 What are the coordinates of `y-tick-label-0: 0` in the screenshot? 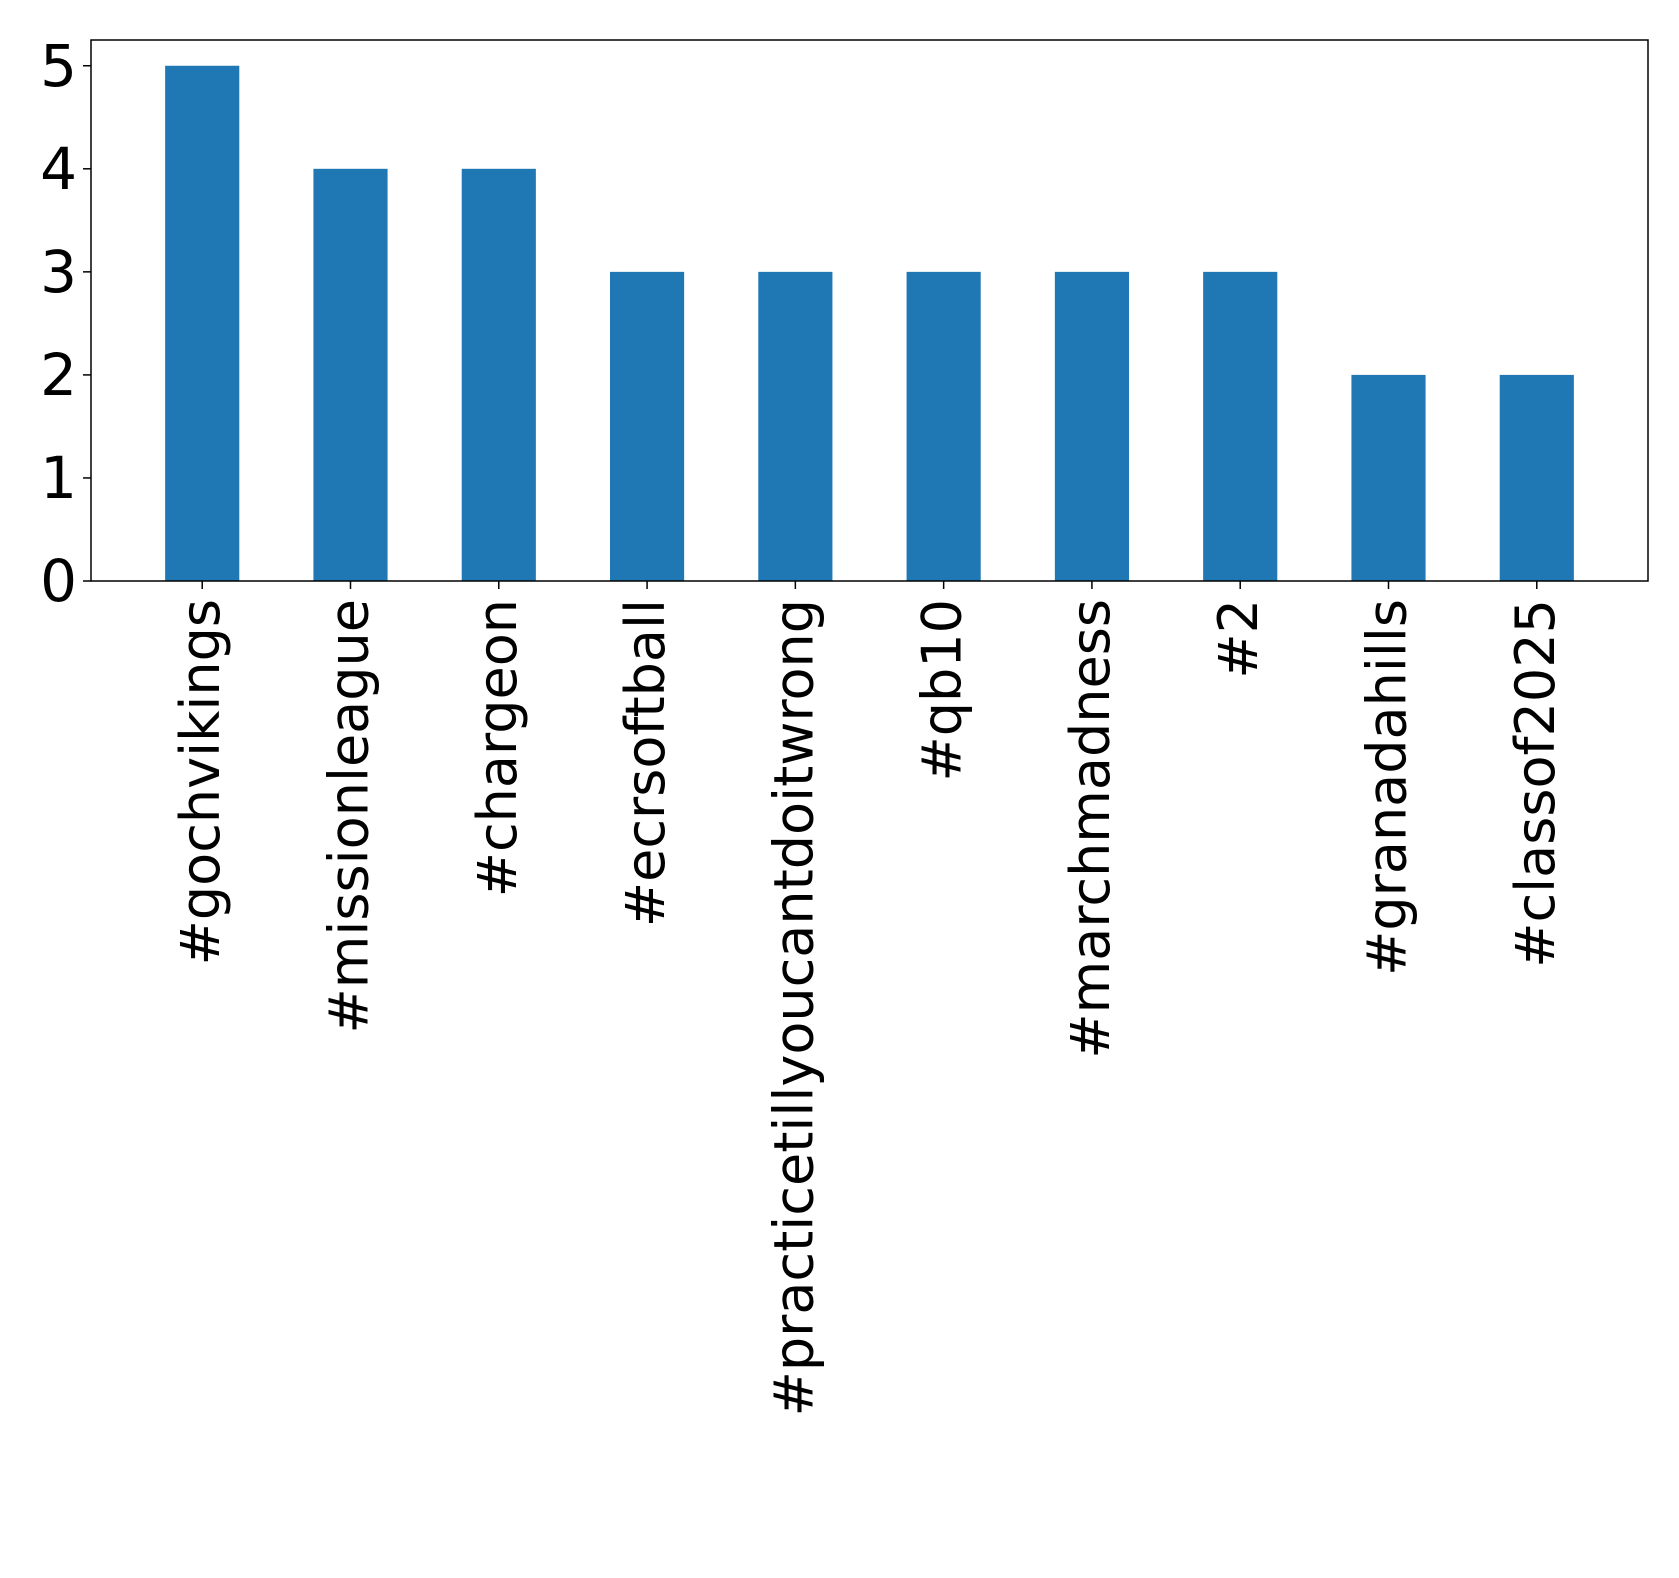 It's located at (58, 581).